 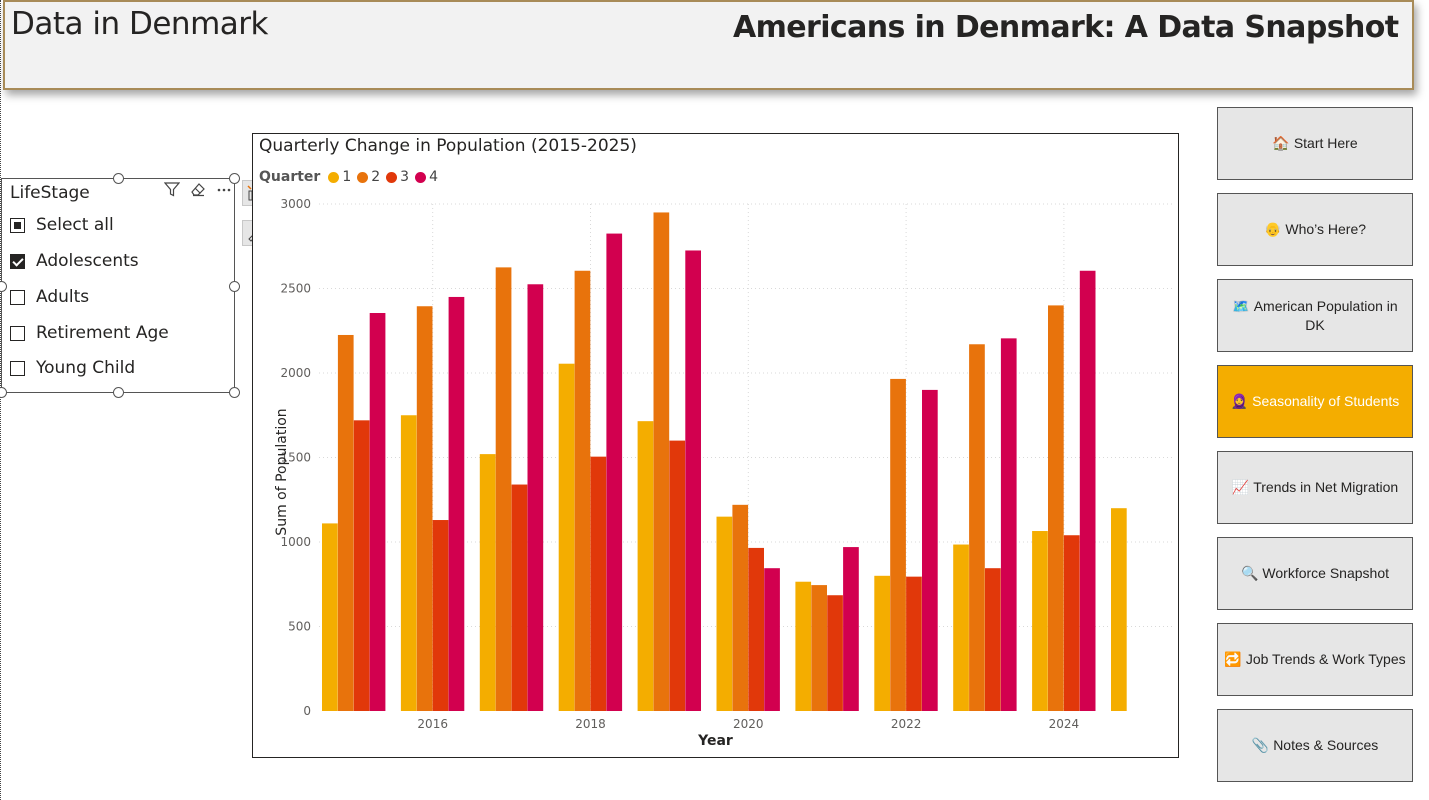 What do you see at coordinates (347, 177) in the screenshot?
I see `legend-label: 1` at bounding box center [347, 177].